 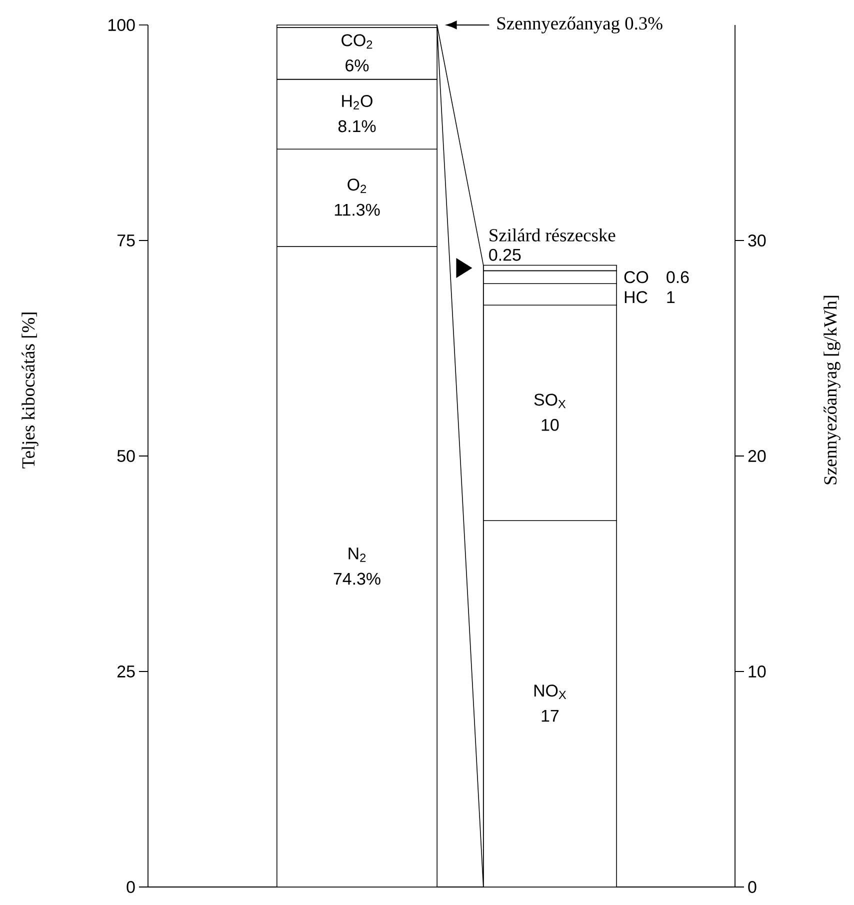 What do you see at coordinates (357, 555) in the screenshot?
I see `series-label: N$_{2}$` at bounding box center [357, 555].